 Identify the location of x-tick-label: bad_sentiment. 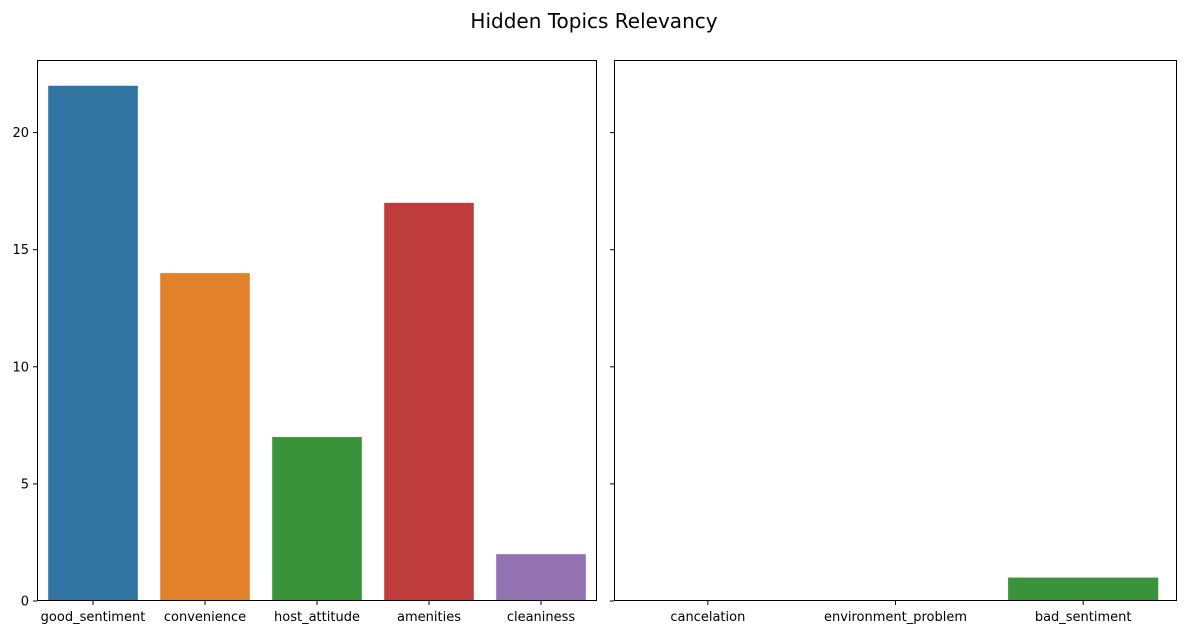
(1083, 617).